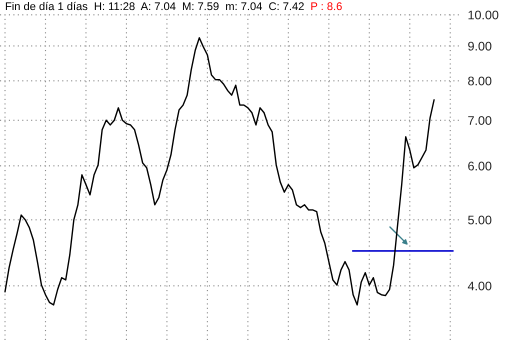 This screenshot has height=348, width=509. Describe the element at coordinates (480, 166) in the screenshot. I see `y-tick-label: 6.00` at that location.